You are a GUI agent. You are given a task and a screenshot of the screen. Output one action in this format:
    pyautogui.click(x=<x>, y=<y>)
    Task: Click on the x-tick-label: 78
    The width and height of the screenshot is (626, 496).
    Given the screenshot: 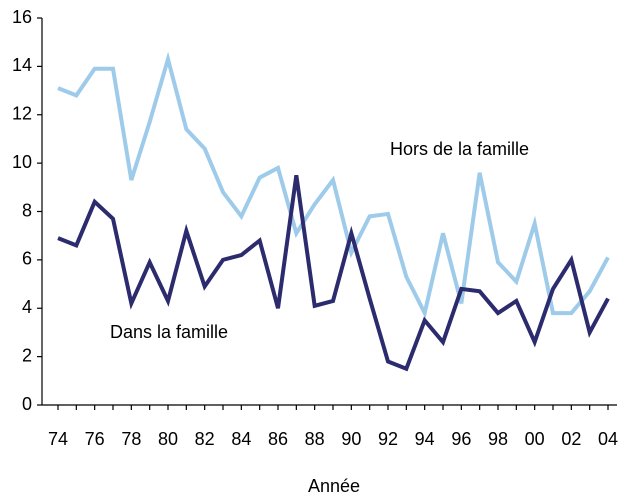 What is the action you would take?
    pyautogui.click(x=131, y=439)
    